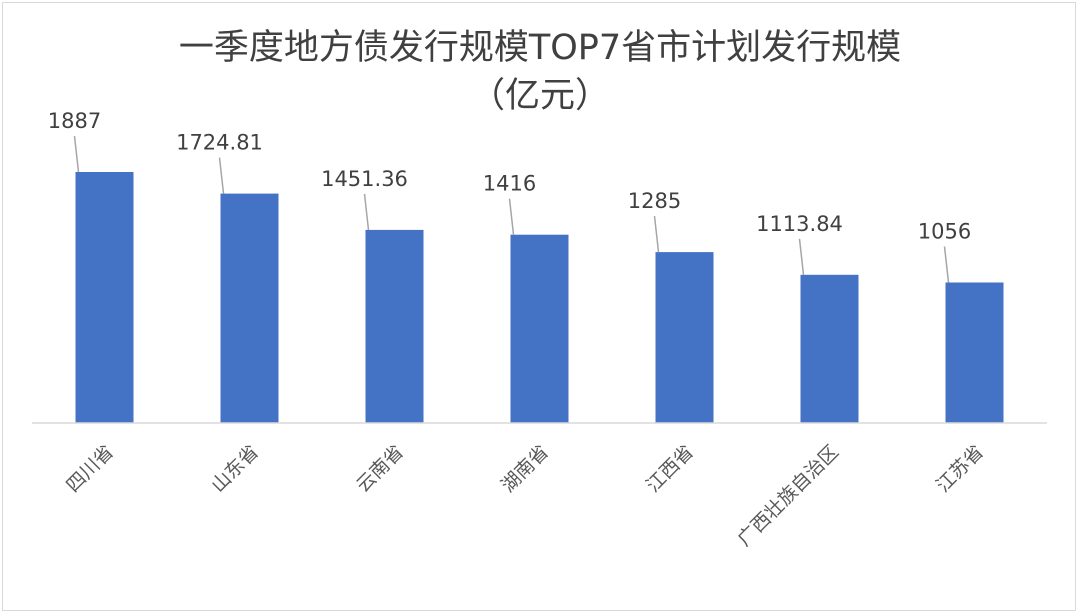 The width and height of the screenshot is (1080, 615). Describe the element at coordinates (380, 469) in the screenshot. I see `x-tick-label-3: 云南省` at that location.